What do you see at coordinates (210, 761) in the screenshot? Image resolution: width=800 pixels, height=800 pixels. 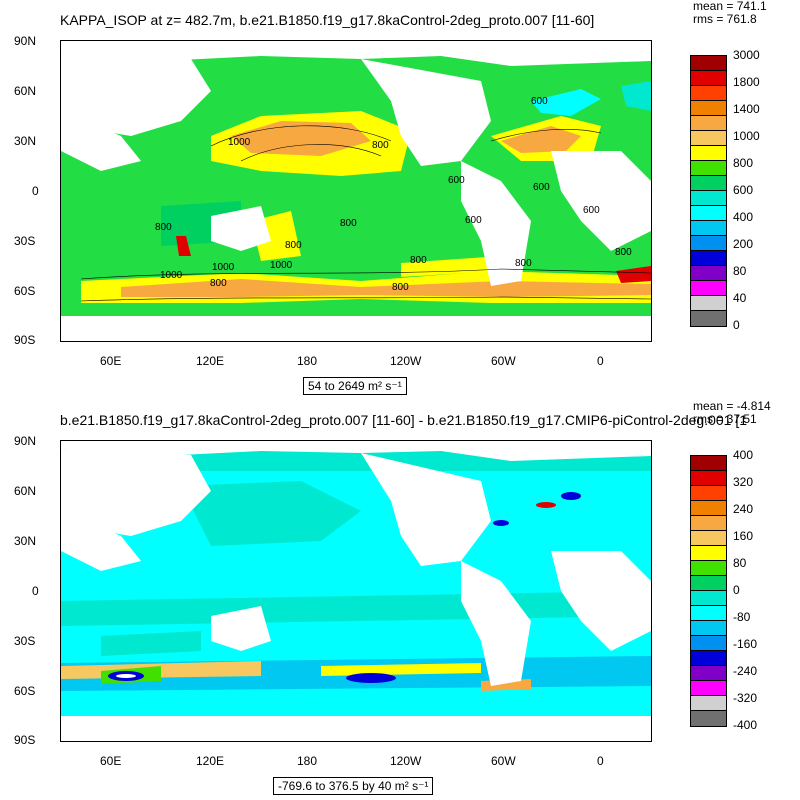 I see `panel2-lon-label: 120E` at bounding box center [210, 761].